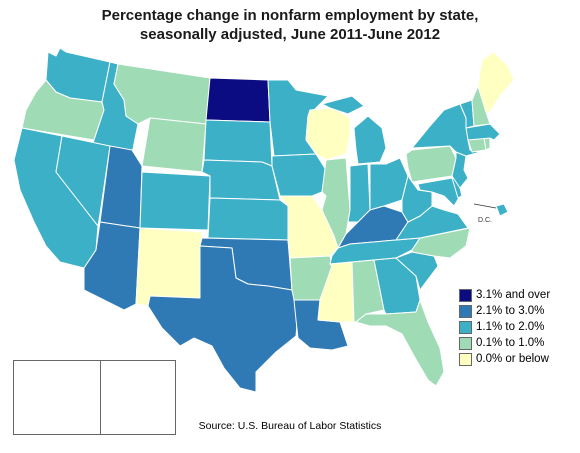 This screenshot has height=453, width=580. What do you see at coordinates (248, 219) in the screenshot?
I see `state-ks` at bounding box center [248, 219].